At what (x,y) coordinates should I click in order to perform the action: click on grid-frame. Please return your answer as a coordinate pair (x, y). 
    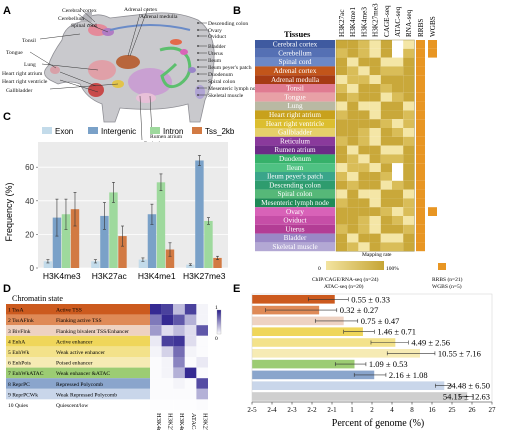
    Looking at the image, I should click on (375, 145).